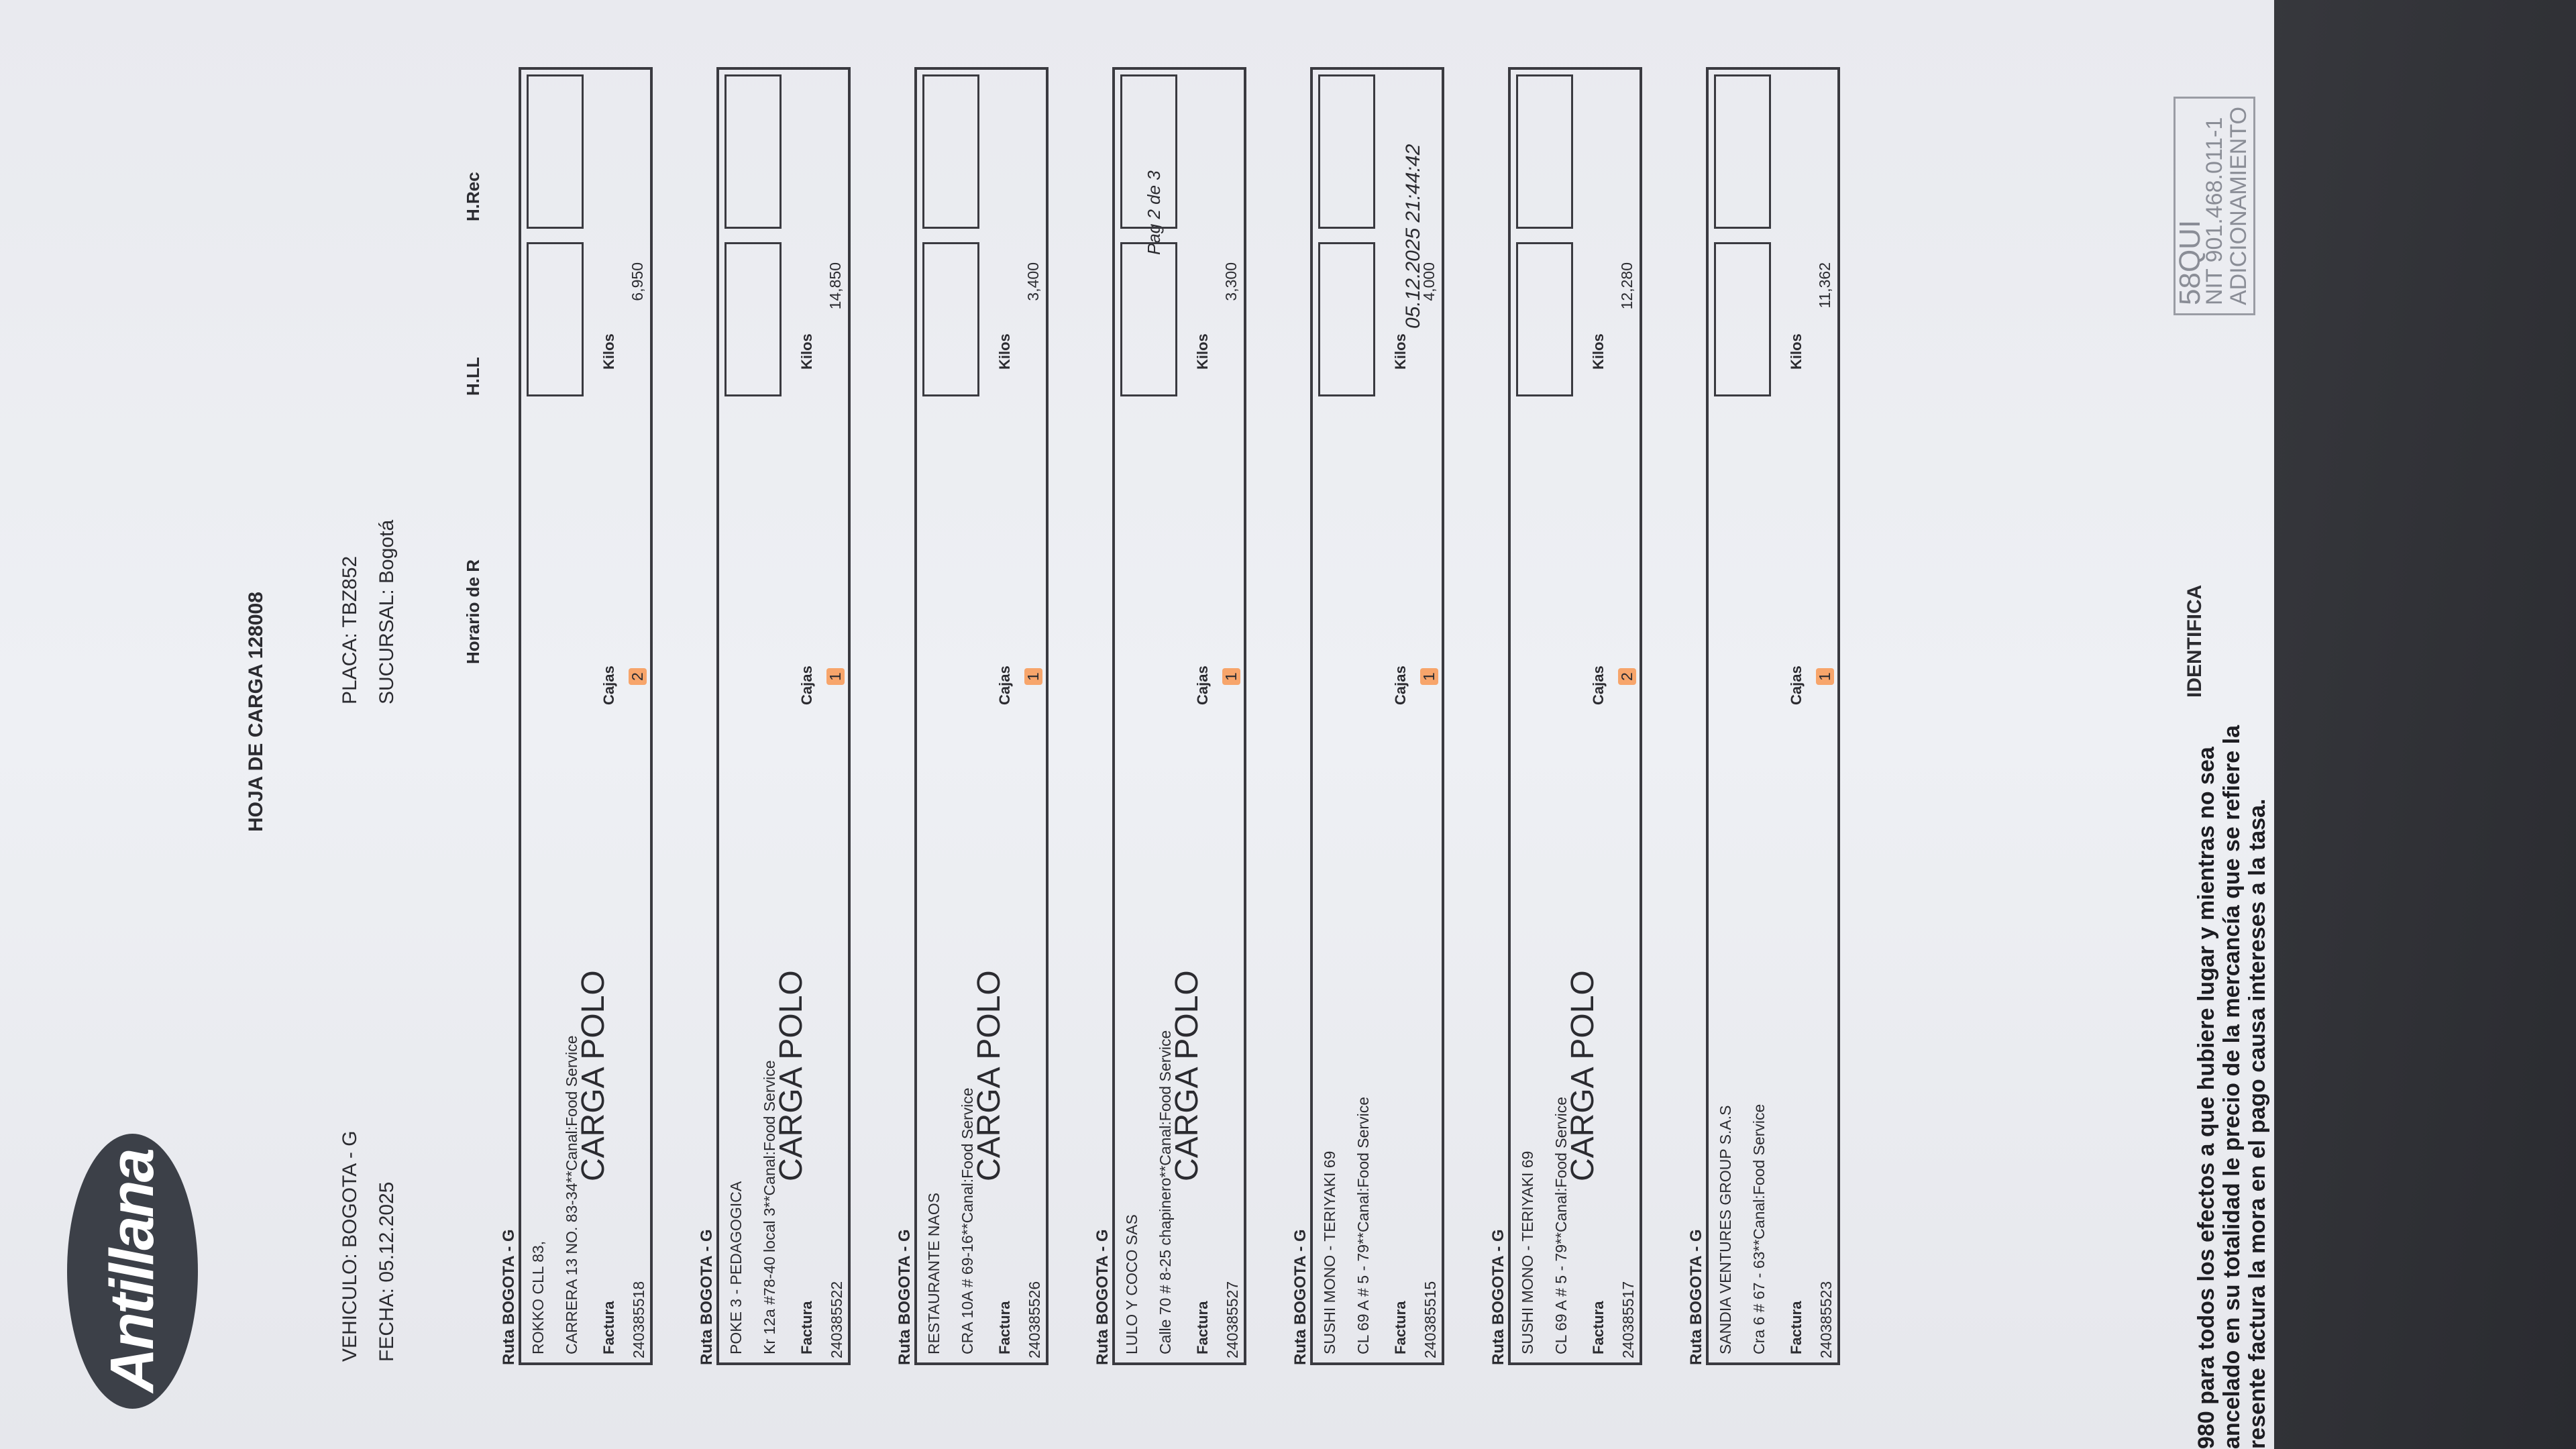 This screenshot has width=2576, height=1449. Describe the element at coordinates (1430, 1319) in the screenshot. I see `invoice-number: 240385515` at that location.